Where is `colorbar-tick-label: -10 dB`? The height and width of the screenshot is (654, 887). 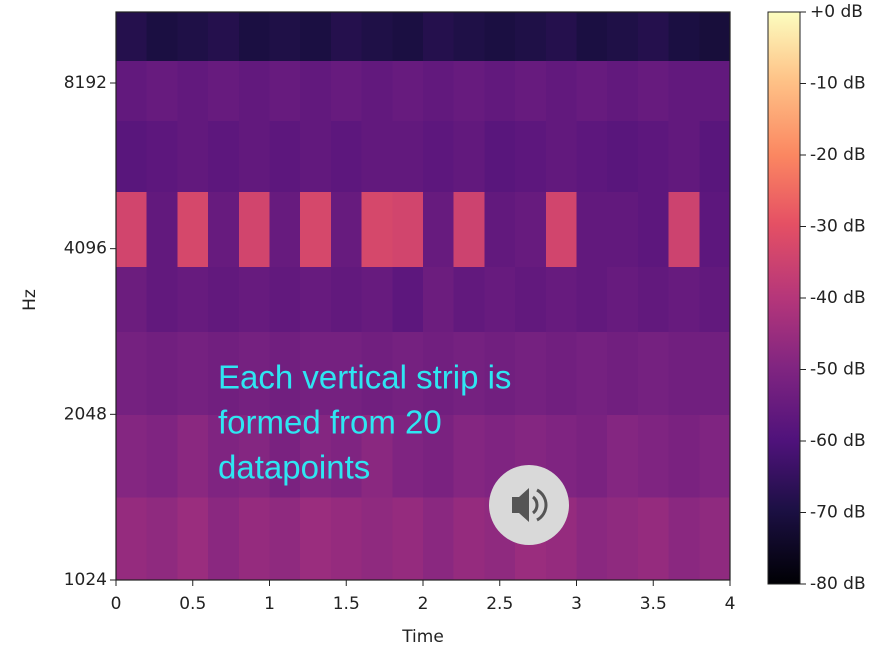
colorbar-tick-label: -10 dB is located at coordinates (838, 84).